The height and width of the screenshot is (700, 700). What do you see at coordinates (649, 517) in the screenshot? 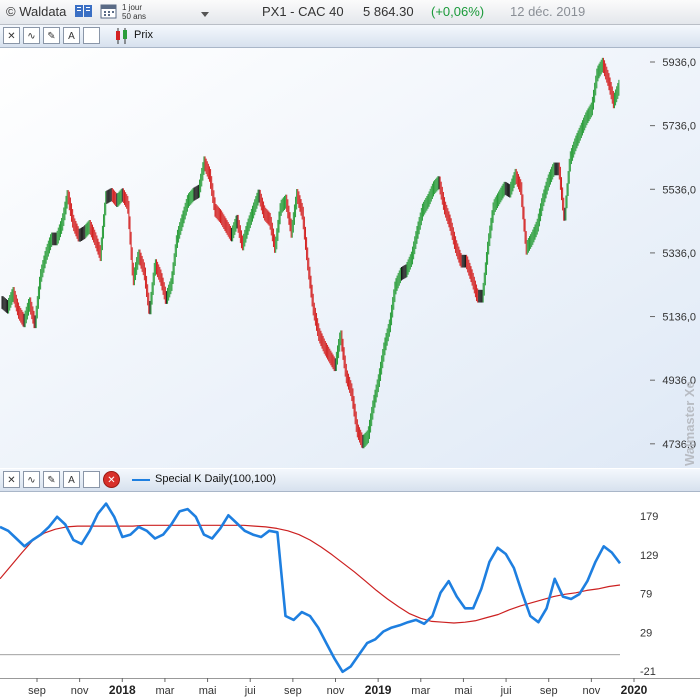
I see `indicator-y-tick: 179` at bounding box center [649, 517].